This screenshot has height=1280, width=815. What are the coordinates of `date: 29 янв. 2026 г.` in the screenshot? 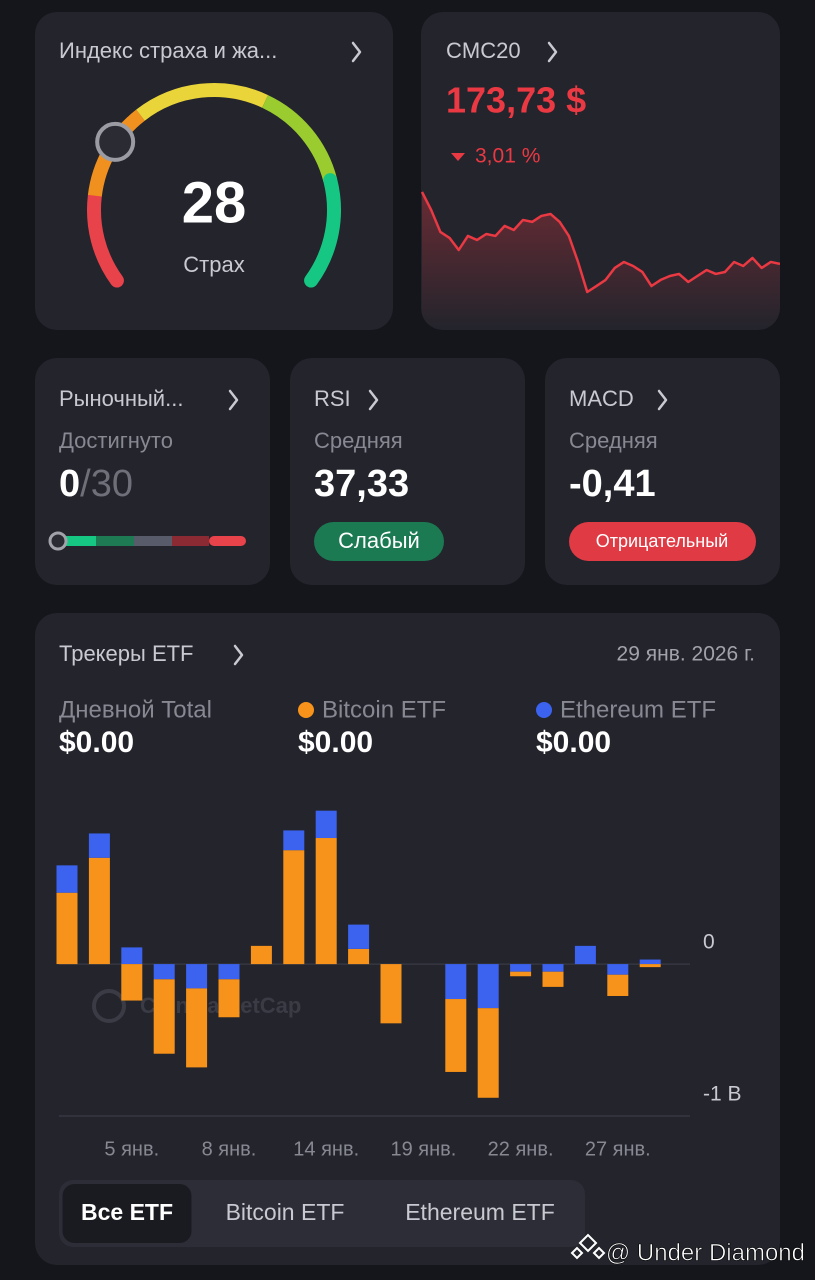 It's located at (686, 654).